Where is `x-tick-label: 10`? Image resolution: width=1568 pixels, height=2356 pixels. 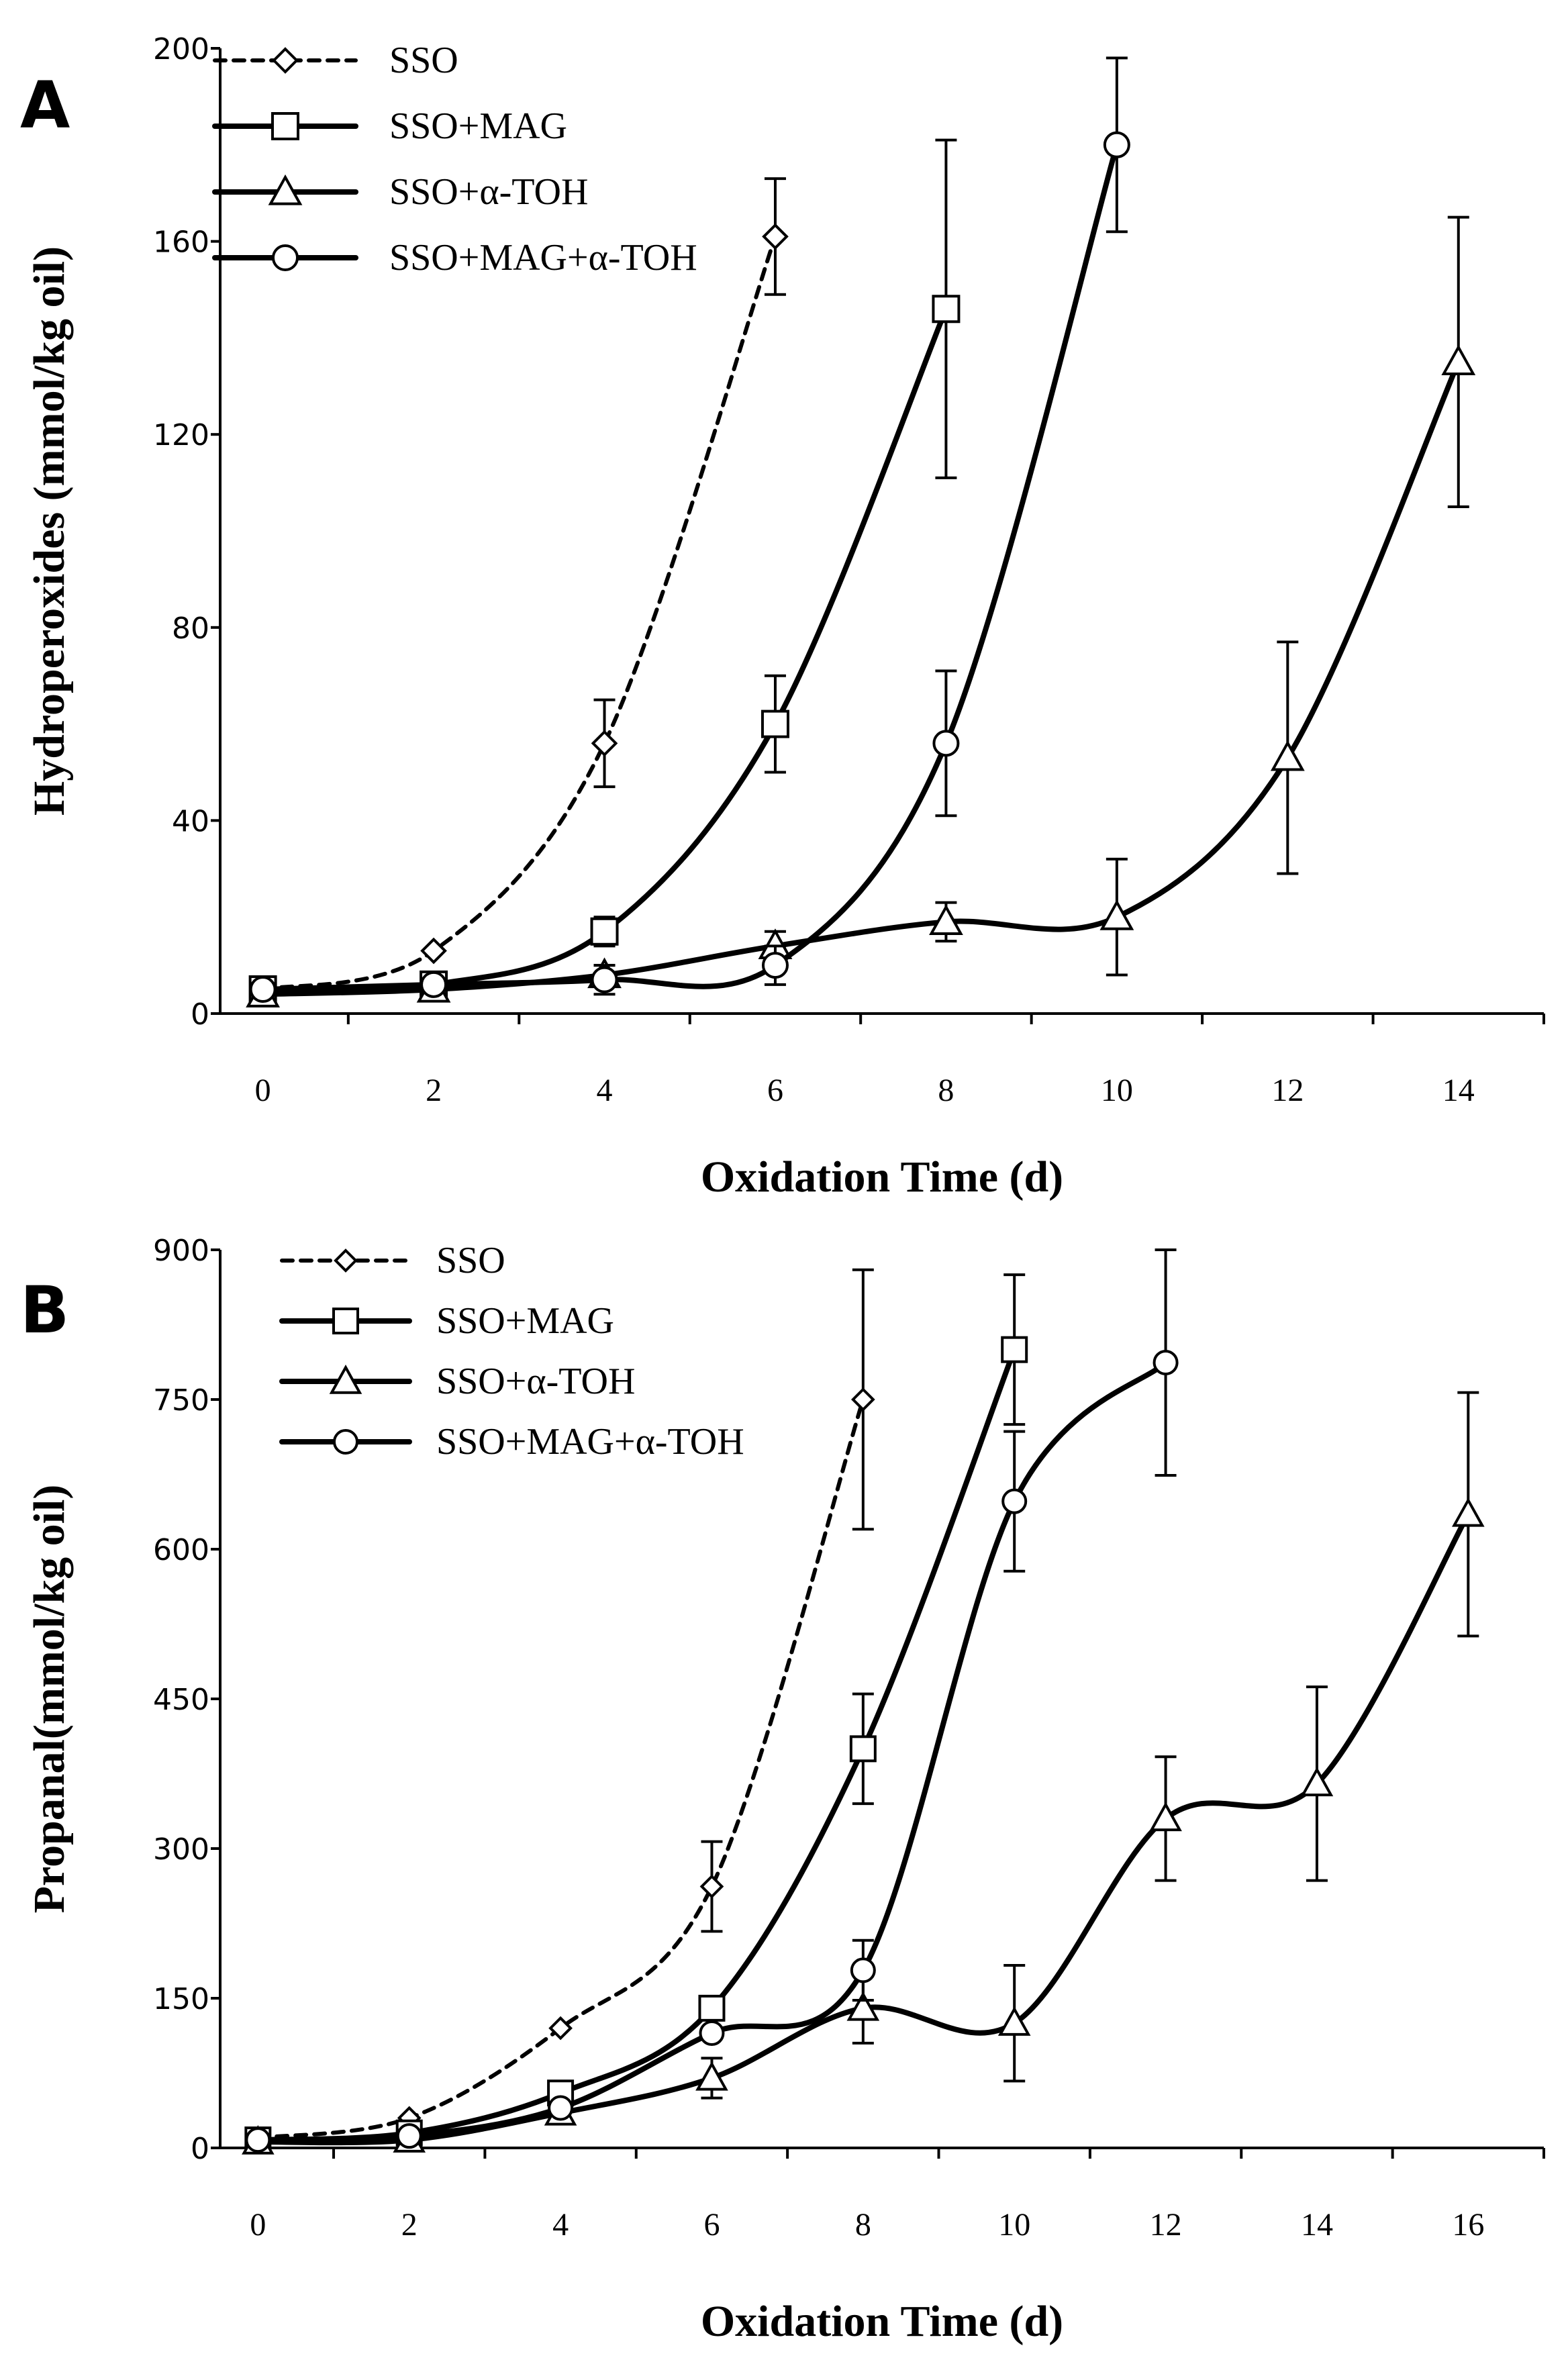 x-tick-label: 10 is located at coordinates (1117, 1090).